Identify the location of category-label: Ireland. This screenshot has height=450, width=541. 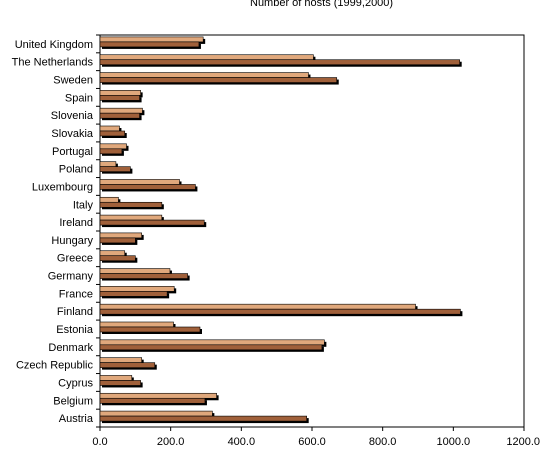
(76, 223).